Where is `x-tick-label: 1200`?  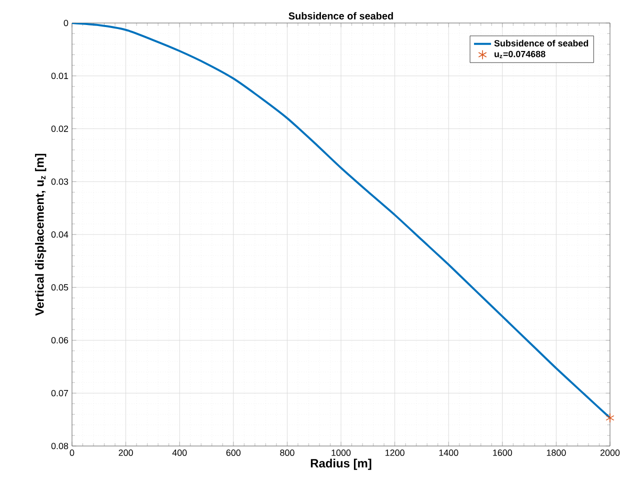
x-tick-label: 1200 is located at coordinates (395, 453).